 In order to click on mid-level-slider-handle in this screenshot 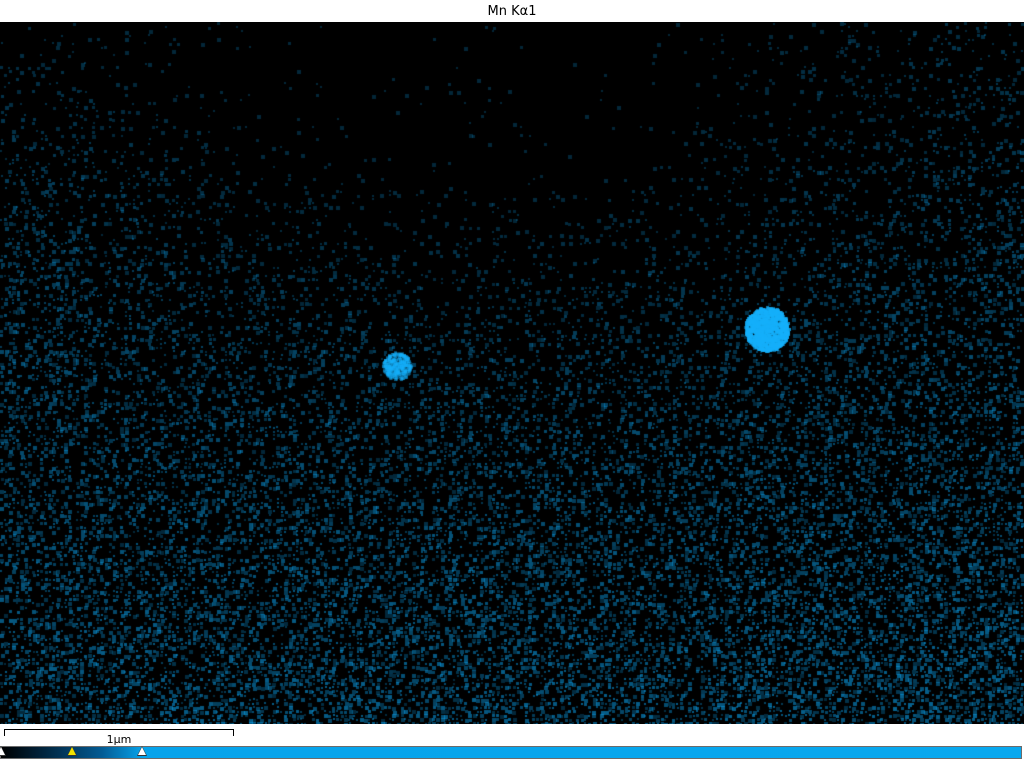, I will do `click(72, 751)`.